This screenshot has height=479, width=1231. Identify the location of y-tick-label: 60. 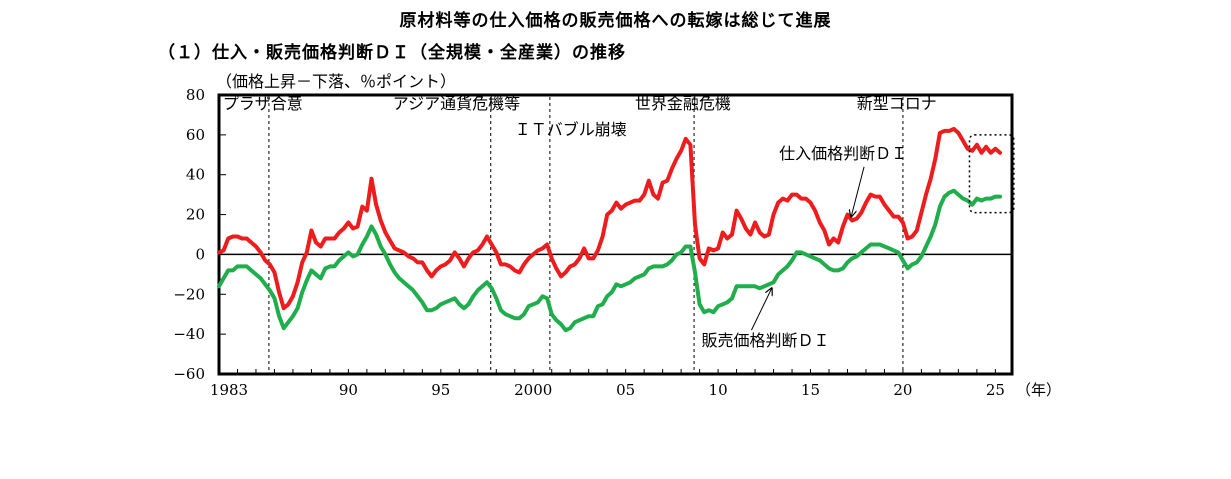
(195, 135).